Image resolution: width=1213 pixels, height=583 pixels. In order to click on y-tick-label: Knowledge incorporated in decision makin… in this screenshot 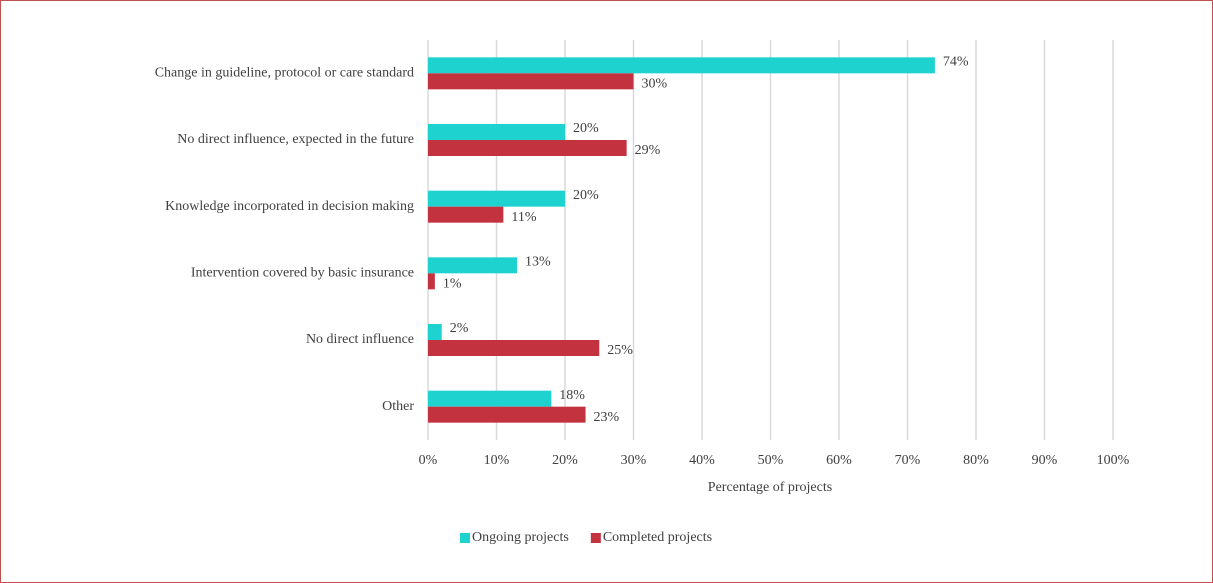, I will do `click(289, 206)`.